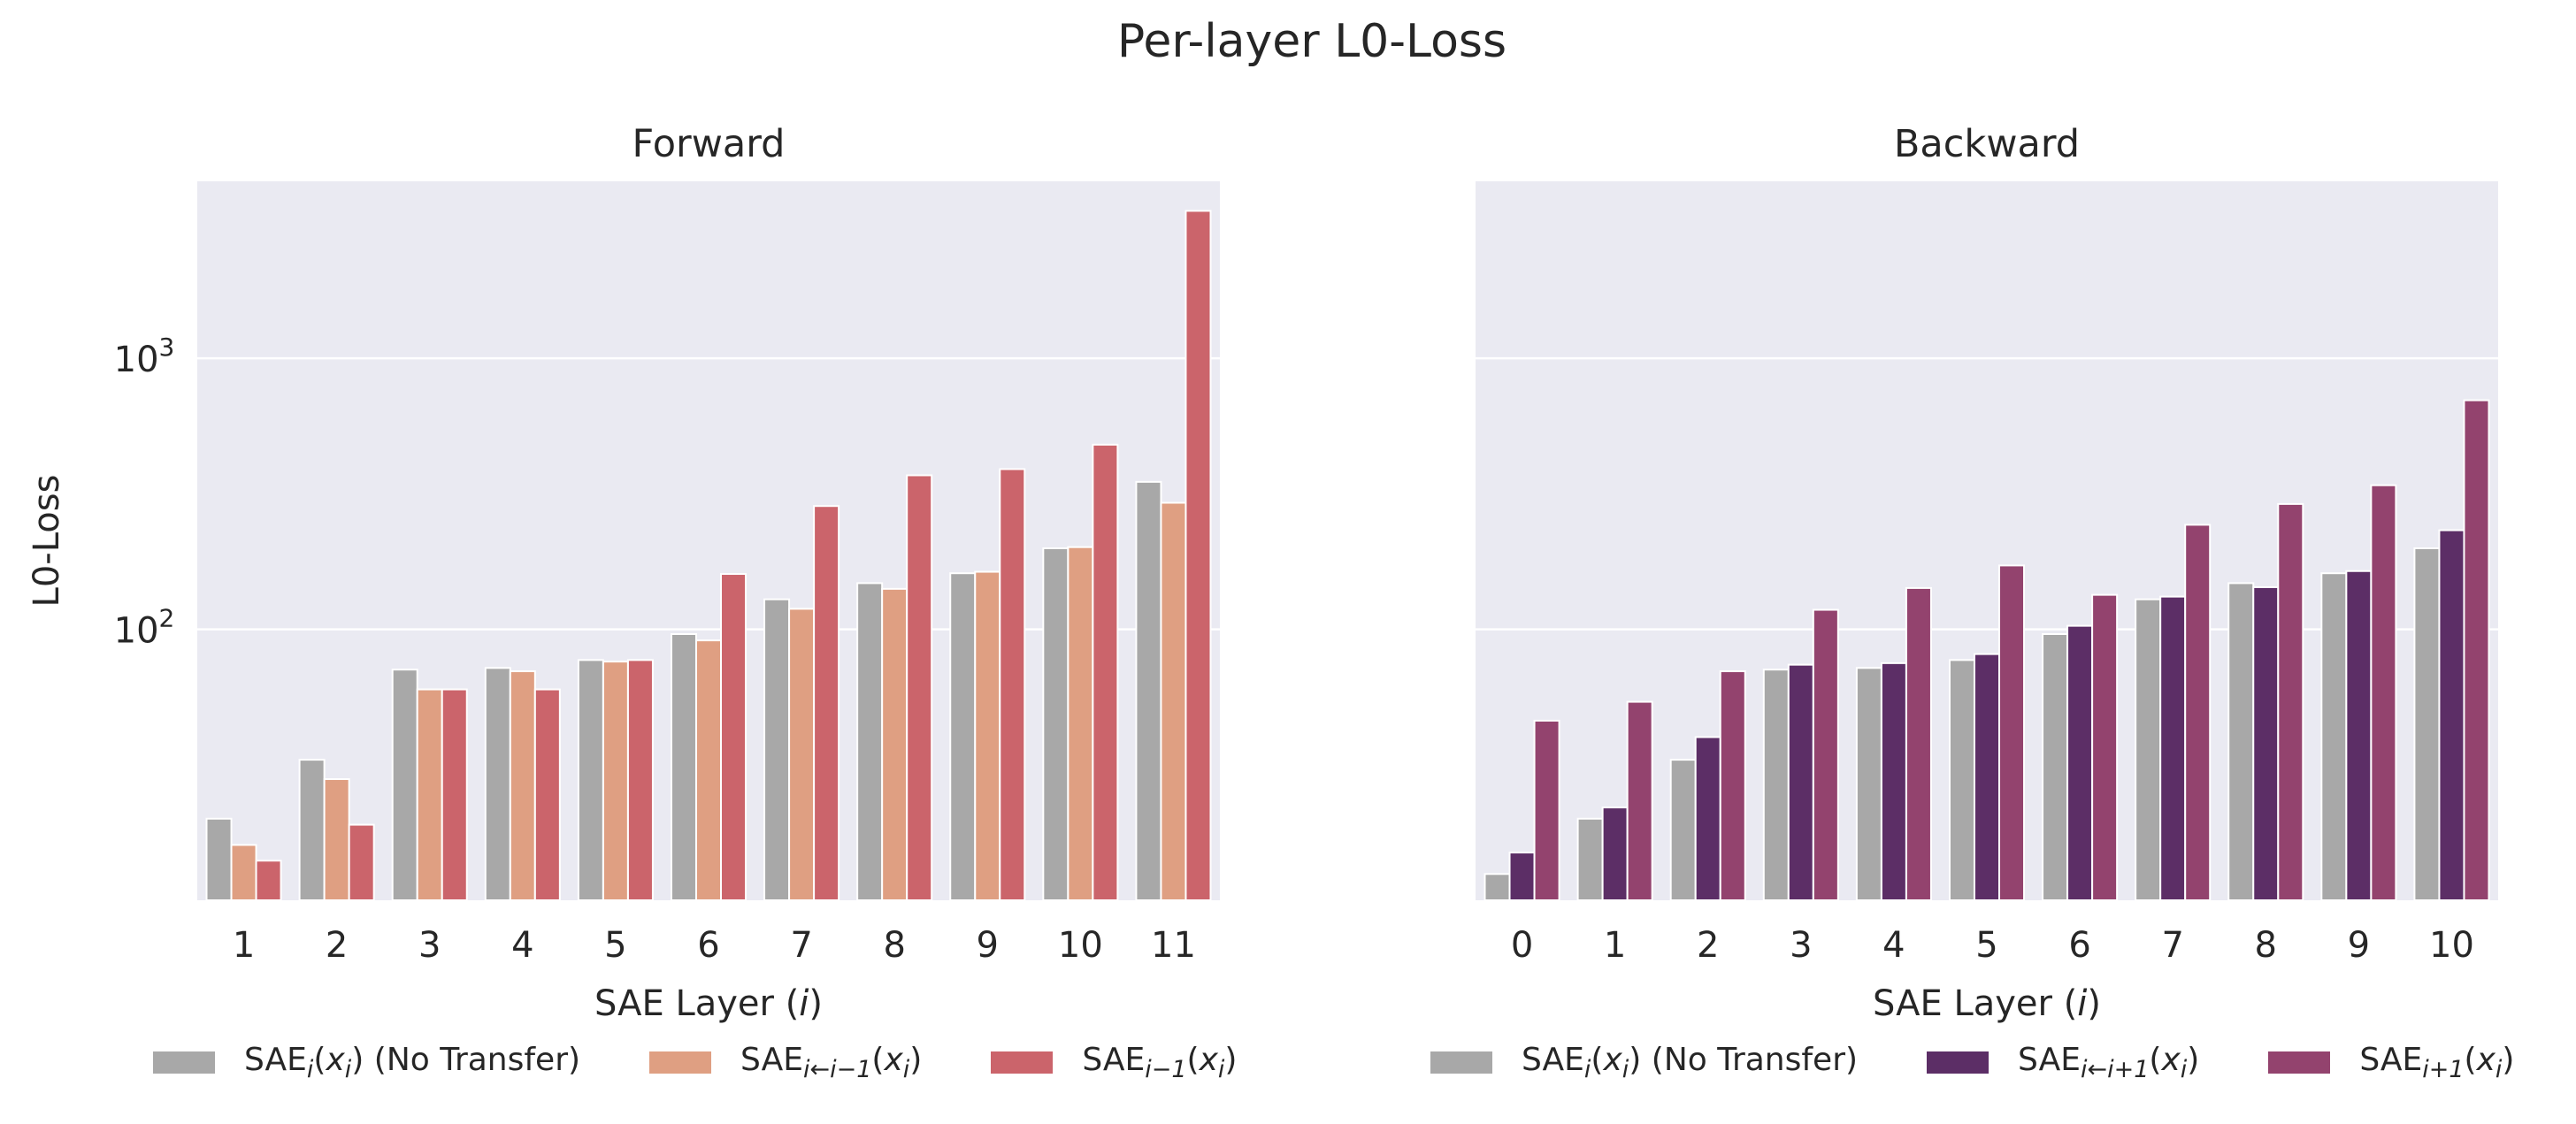 The width and height of the screenshot is (2576, 1124). I want to click on legend-label: SAEi+1(xi), so click(2437, 1063).